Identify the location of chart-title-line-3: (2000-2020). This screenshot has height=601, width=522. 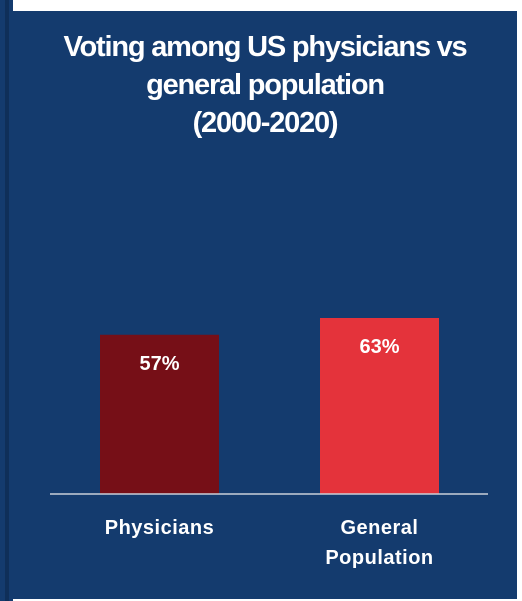
(265, 123).